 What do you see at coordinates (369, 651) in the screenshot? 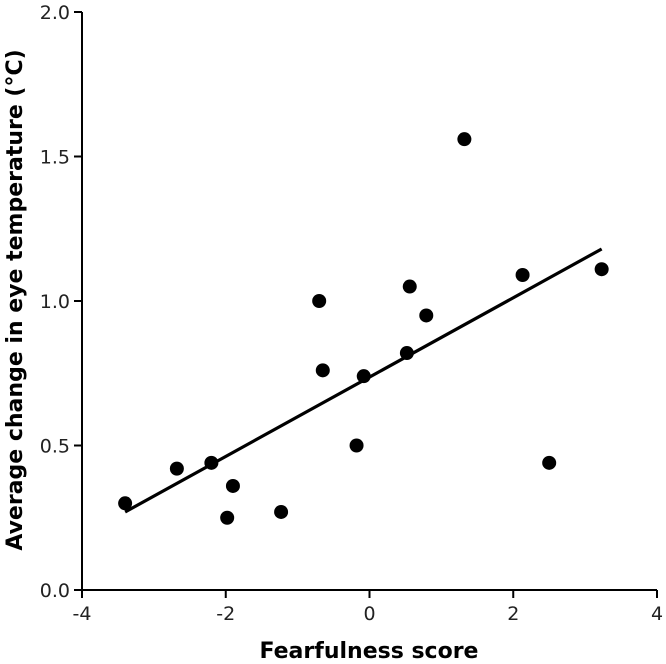
I see `x-axis-title: Fearfulness score` at bounding box center [369, 651].